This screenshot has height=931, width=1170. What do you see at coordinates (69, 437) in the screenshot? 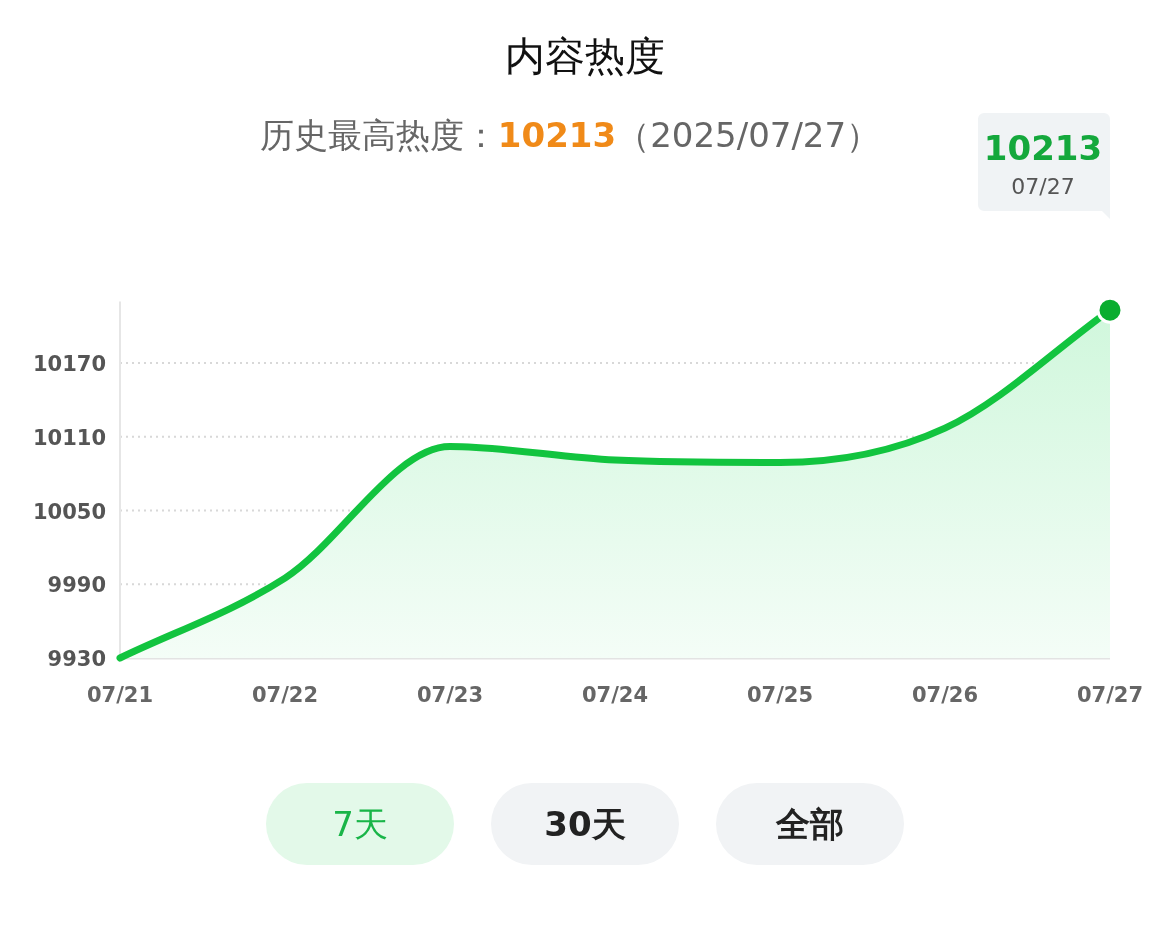
I see `y-tick-label: 10110` at bounding box center [69, 437].